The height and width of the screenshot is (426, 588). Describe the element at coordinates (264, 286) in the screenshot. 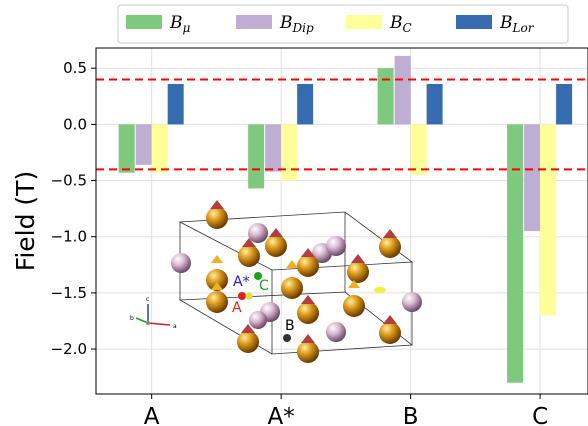

I see `site-label-c: C` at that location.